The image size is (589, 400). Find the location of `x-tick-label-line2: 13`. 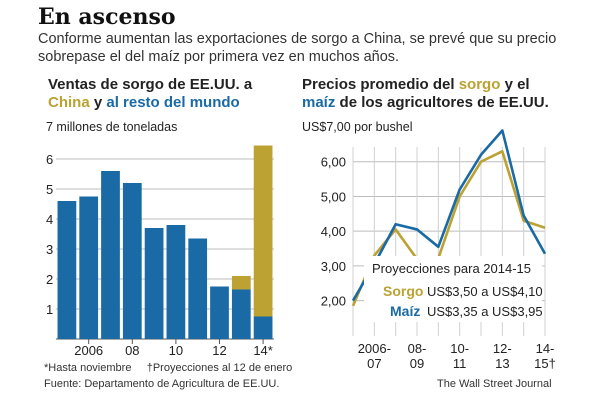

x-tick-label-line2: 13 is located at coordinates (502, 363).